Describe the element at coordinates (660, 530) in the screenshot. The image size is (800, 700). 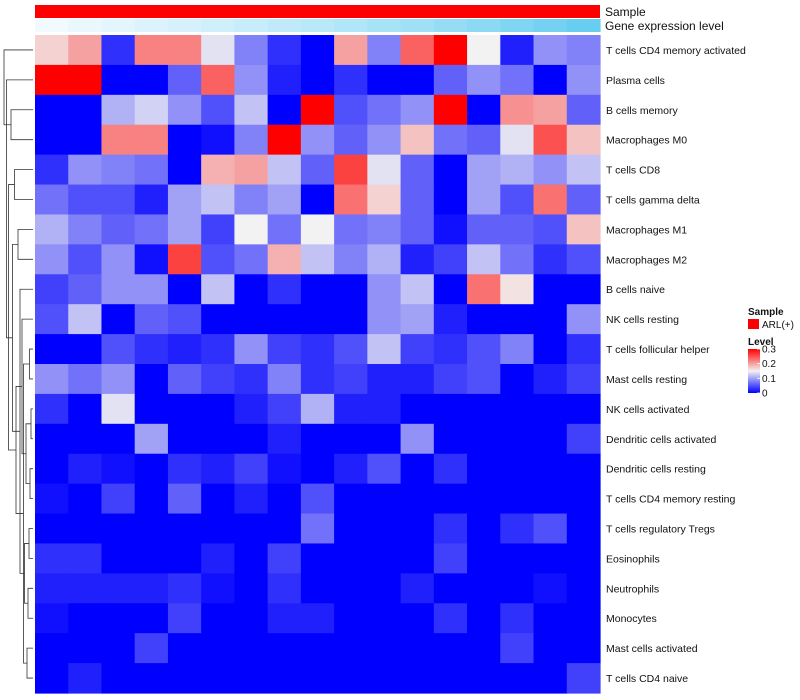
I see `row-label: T cells regulatory Tregs` at that location.